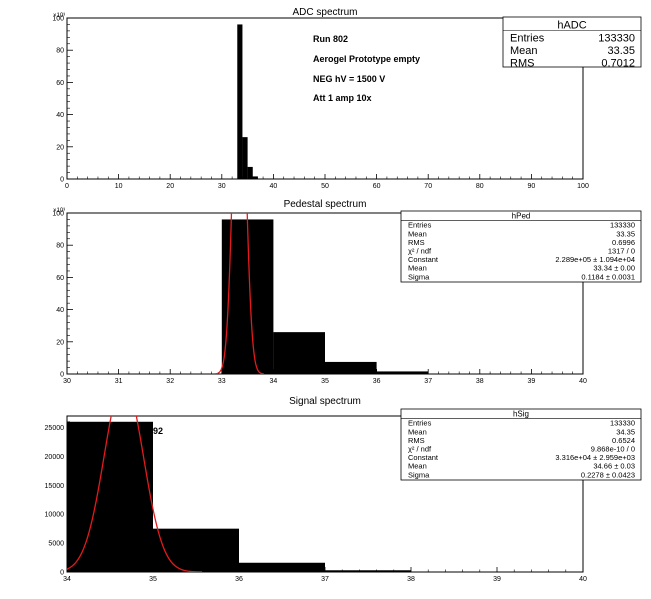  What do you see at coordinates (222, 186) in the screenshot?
I see `x-tick-label: 30` at bounding box center [222, 186].